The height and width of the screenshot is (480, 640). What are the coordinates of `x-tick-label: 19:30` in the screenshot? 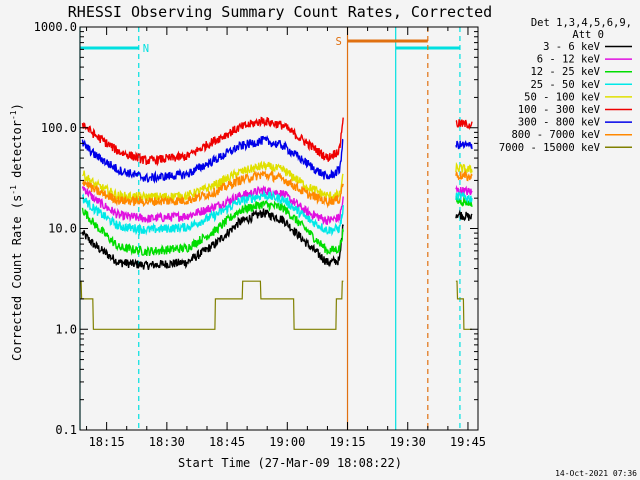 It's located at (408, 442).